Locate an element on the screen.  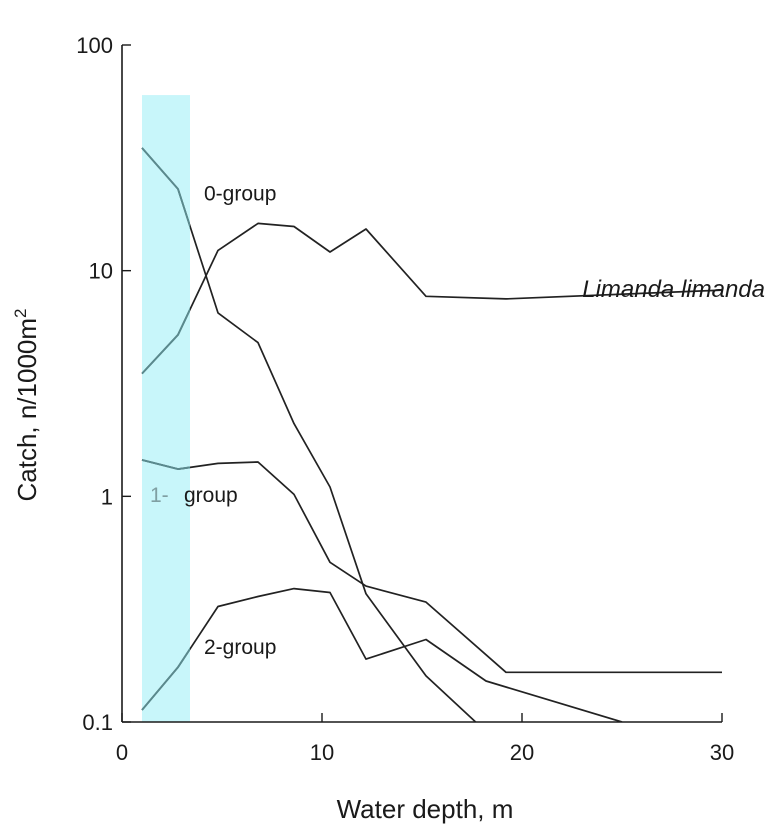
x-tick-label: 20 is located at coordinates (522, 752).